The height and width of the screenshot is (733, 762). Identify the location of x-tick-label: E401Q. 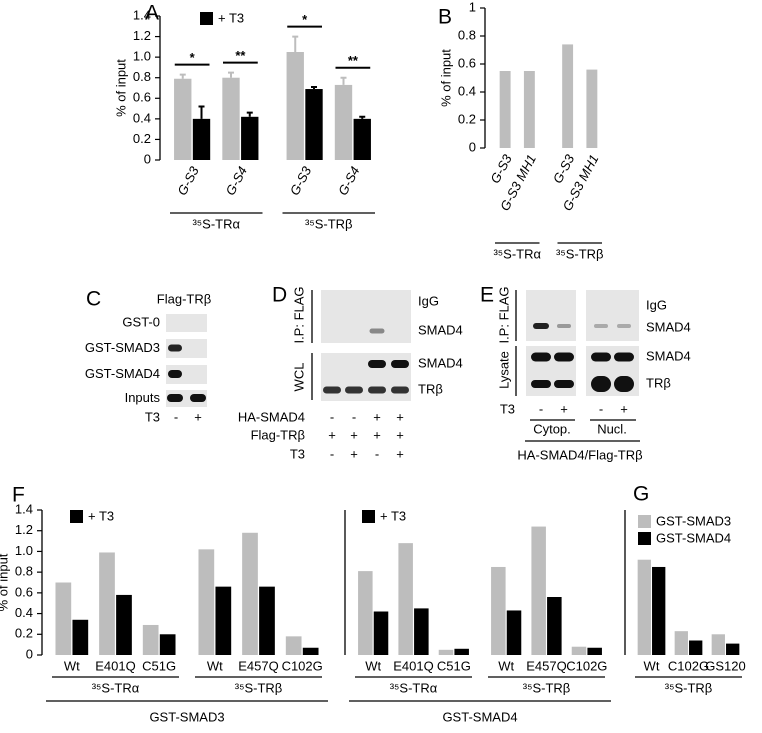
(413, 665).